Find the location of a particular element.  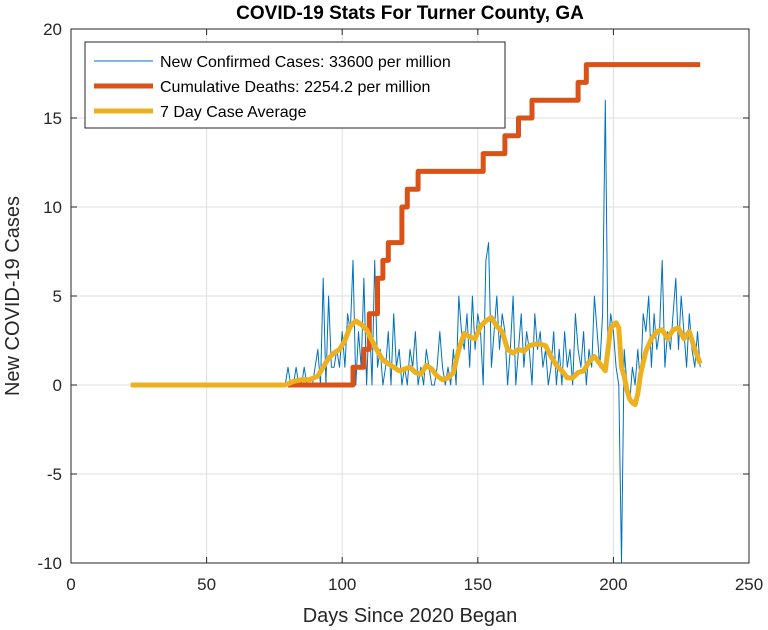

y-tick-label: 10 is located at coordinates (52, 207).